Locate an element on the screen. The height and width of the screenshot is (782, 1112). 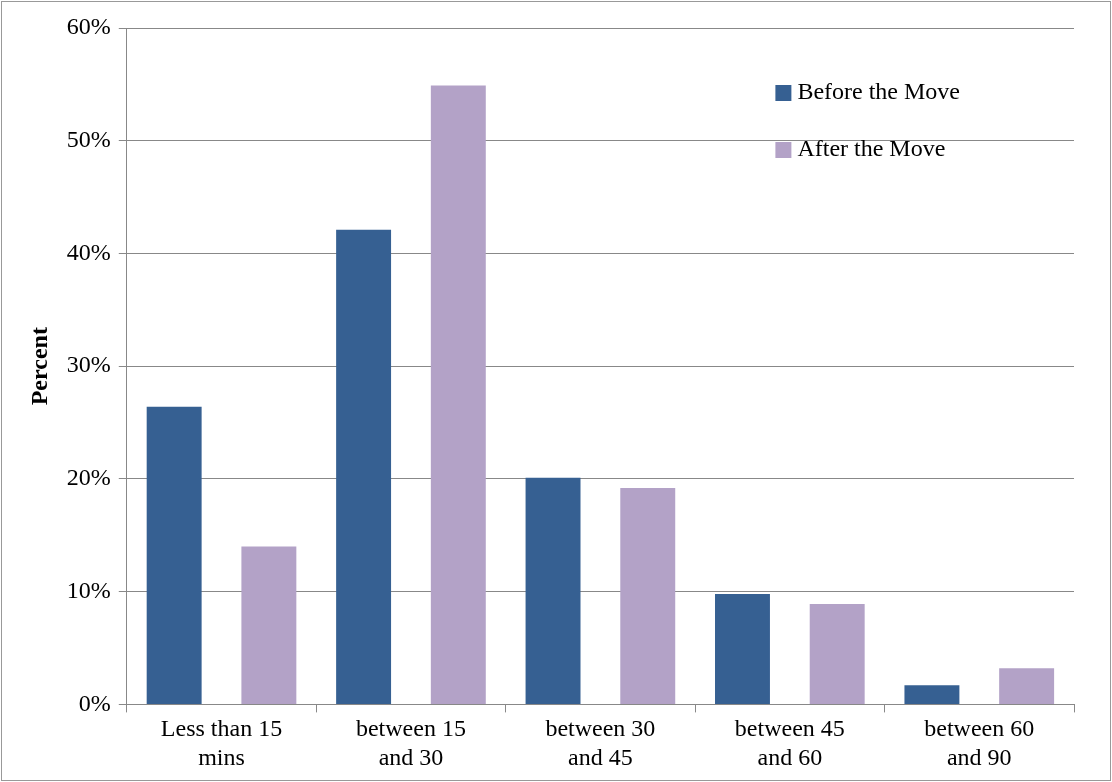
y-tick-label: 20% is located at coordinates (88, 477).